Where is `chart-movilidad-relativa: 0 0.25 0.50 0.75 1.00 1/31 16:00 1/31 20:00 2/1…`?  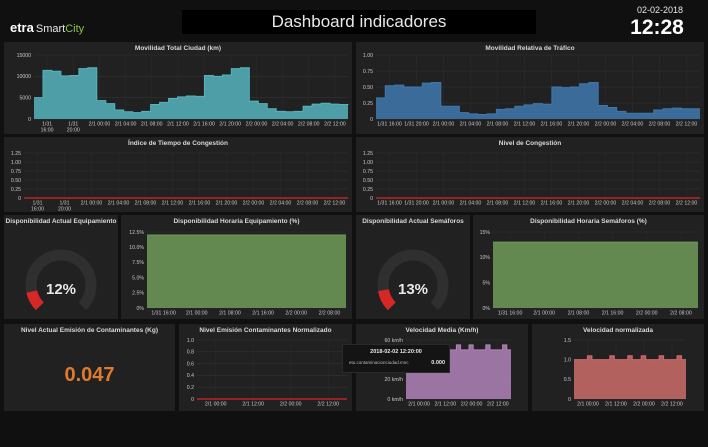
chart-movilidad-relativa: 0 0.25 0.50 0.75 1.00 1/31 16:00 1/31 20:00 2/1… is located at coordinates (531, 90).